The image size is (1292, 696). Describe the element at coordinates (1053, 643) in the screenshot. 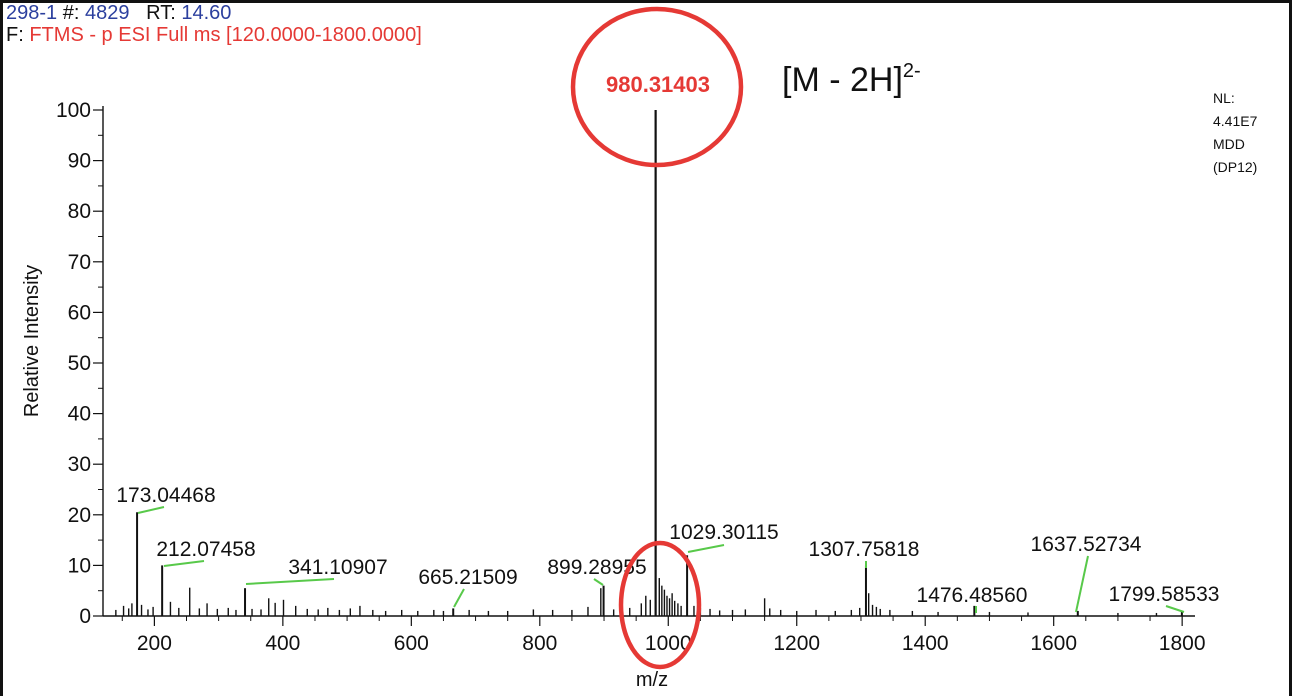

I see `x-tick-label: 1600` at that location.